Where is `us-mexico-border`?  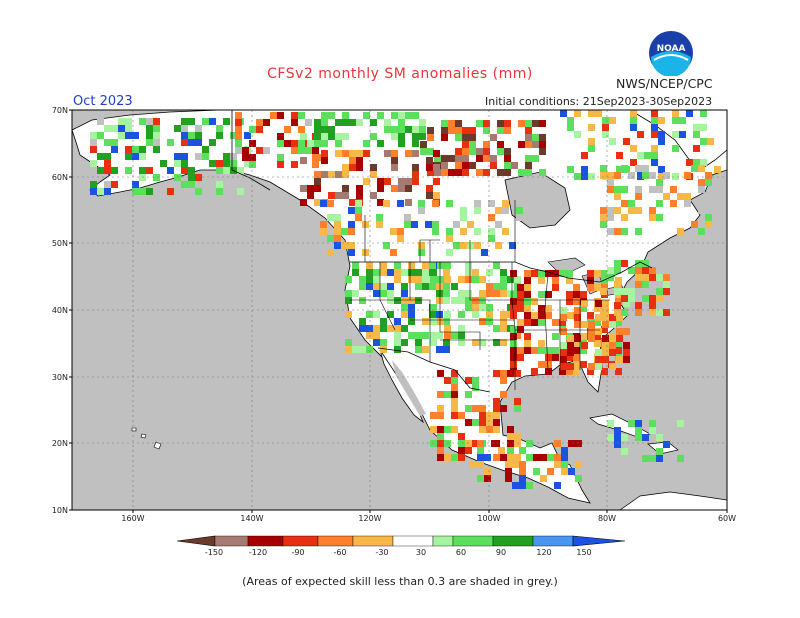 us-mexico-border is located at coordinates (434, 370).